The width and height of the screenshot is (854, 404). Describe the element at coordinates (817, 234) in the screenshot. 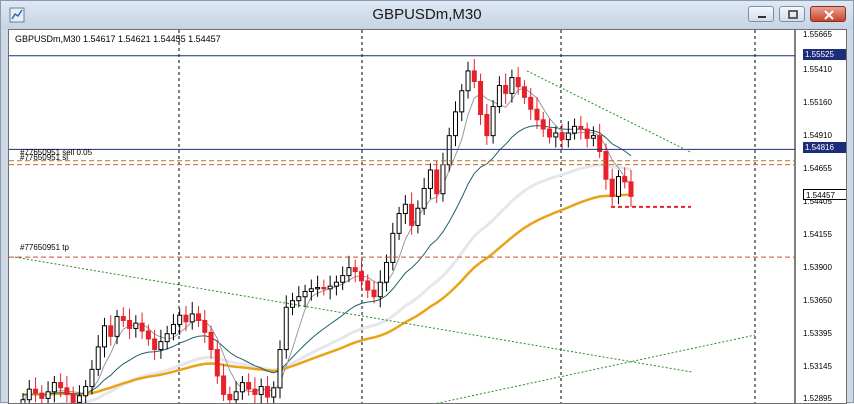

I see `price-tick: 1.54155` at that location.